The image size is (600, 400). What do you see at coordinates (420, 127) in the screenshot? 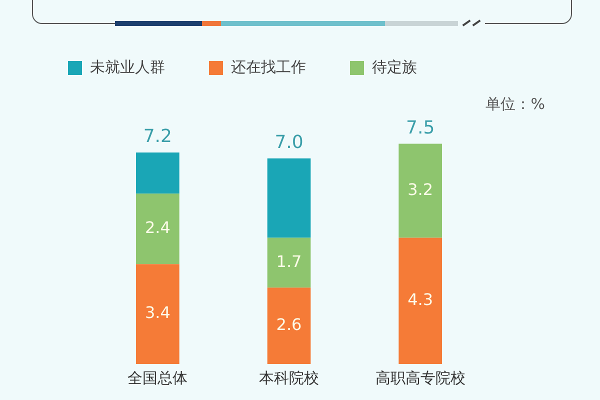
I see `total-label: 7.5` at bounding box center [420, 127].